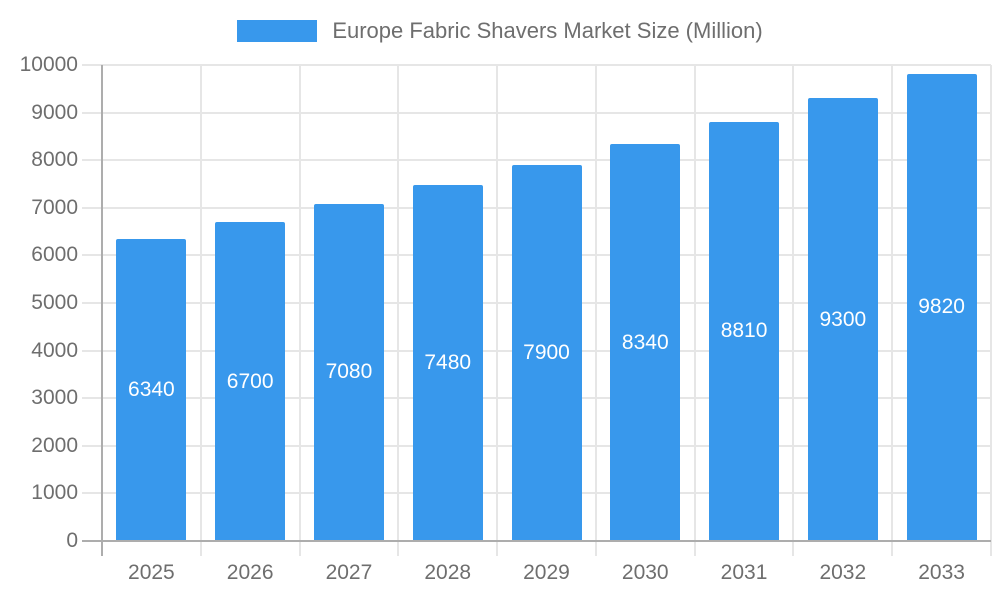 The width and height of the screenshot is (1000, 600). Describe the element at coordinates (546, 572) in the screenshot. I see `x-tick-label: 2029` at that location.